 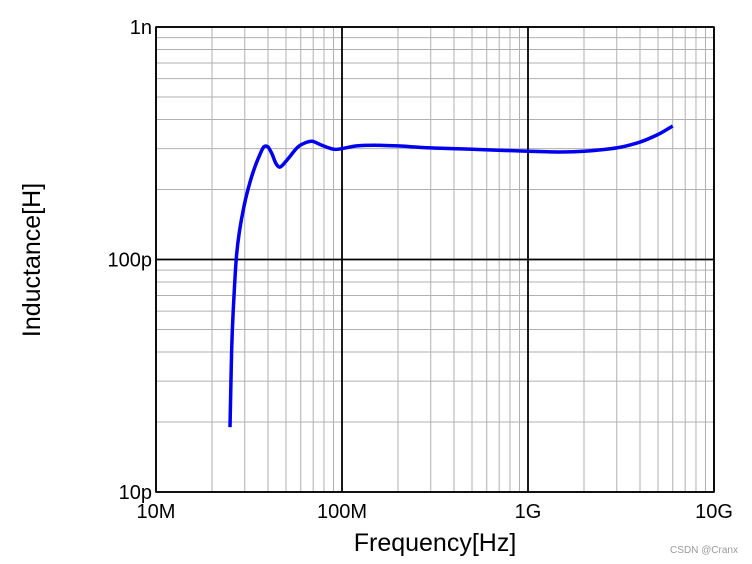 I want to click on x-tick-label: 10G, so click(x=714, y=512).